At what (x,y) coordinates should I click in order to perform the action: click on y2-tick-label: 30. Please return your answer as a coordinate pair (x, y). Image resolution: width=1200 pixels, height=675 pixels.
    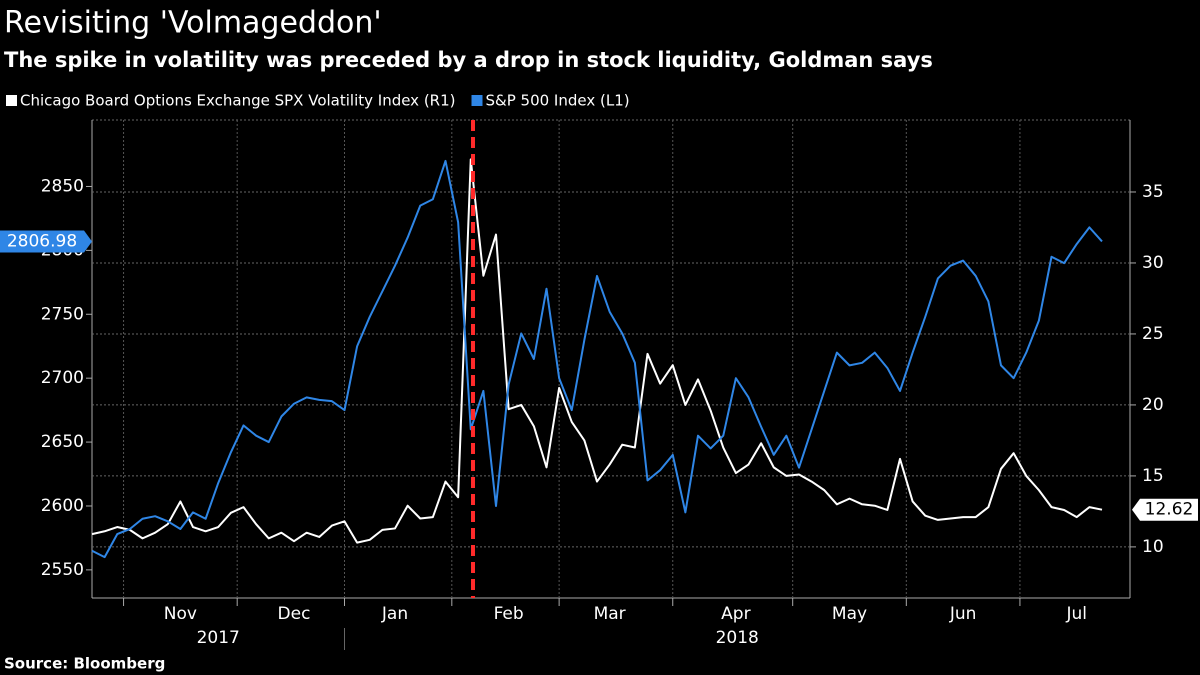
    Looking at the image, I should click on (1153, 263).